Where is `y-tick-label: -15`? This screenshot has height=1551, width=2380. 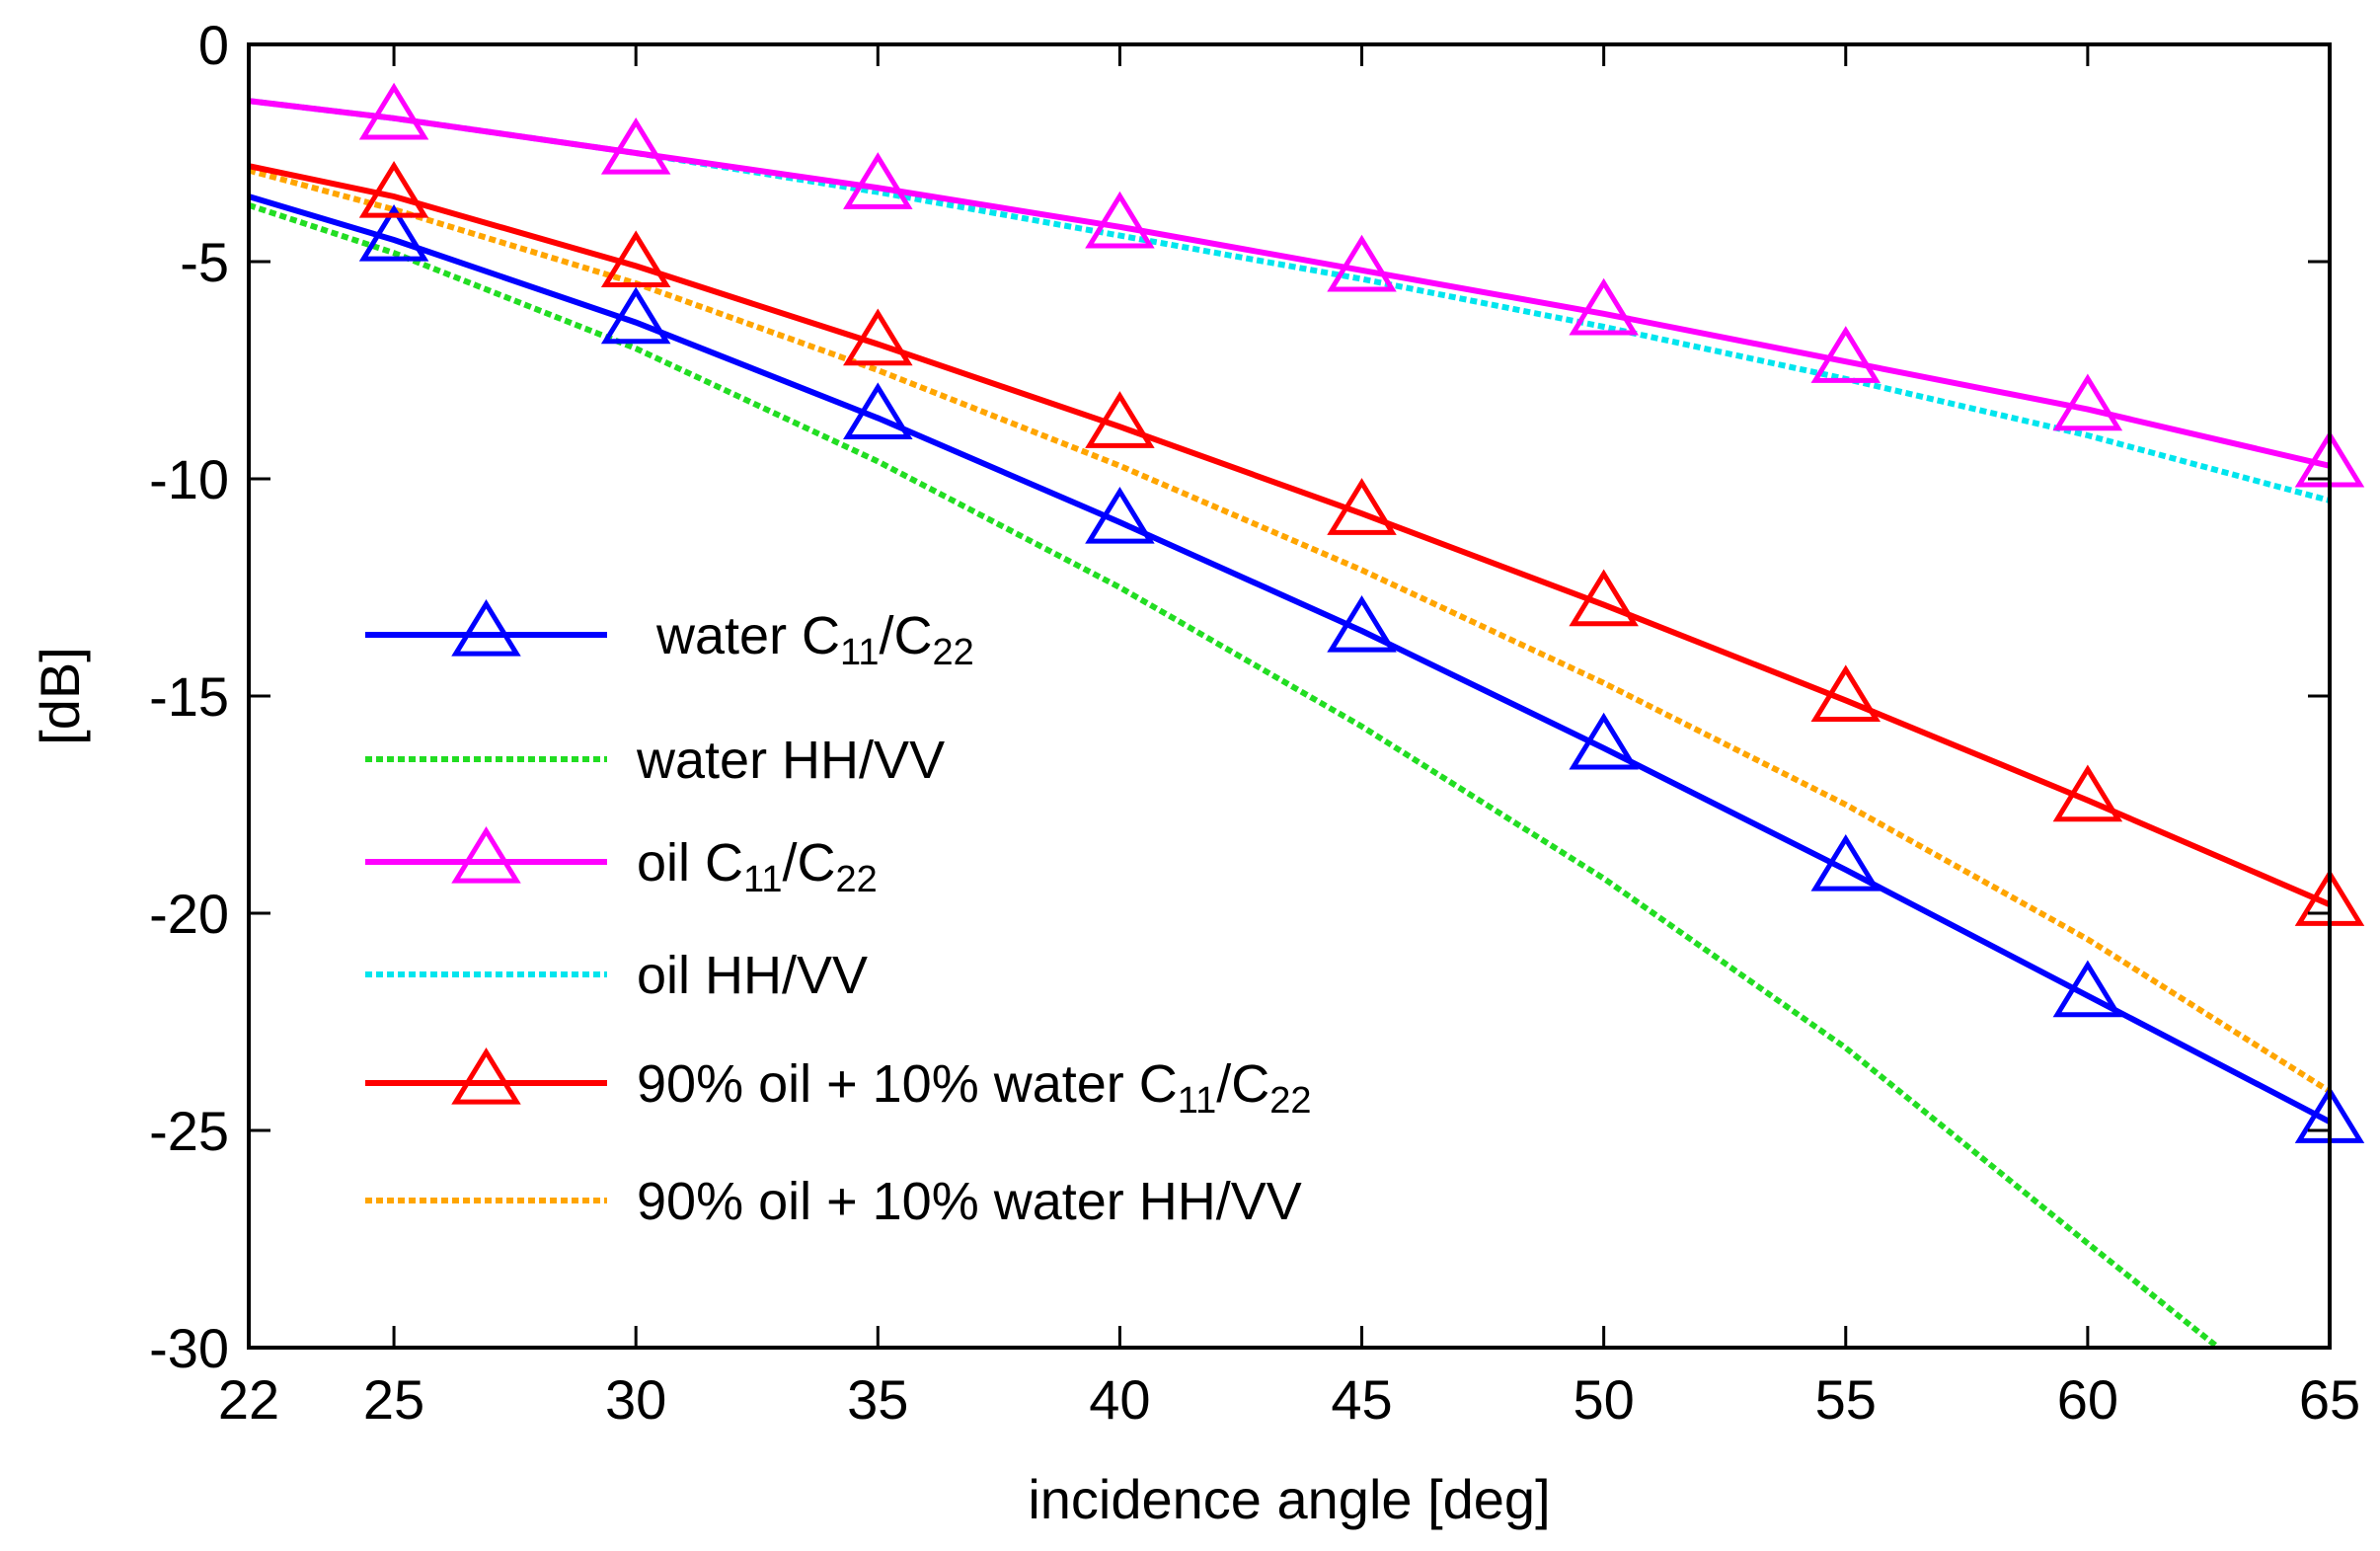 y-tick-label: -15 is located at coordinates (189, 696).